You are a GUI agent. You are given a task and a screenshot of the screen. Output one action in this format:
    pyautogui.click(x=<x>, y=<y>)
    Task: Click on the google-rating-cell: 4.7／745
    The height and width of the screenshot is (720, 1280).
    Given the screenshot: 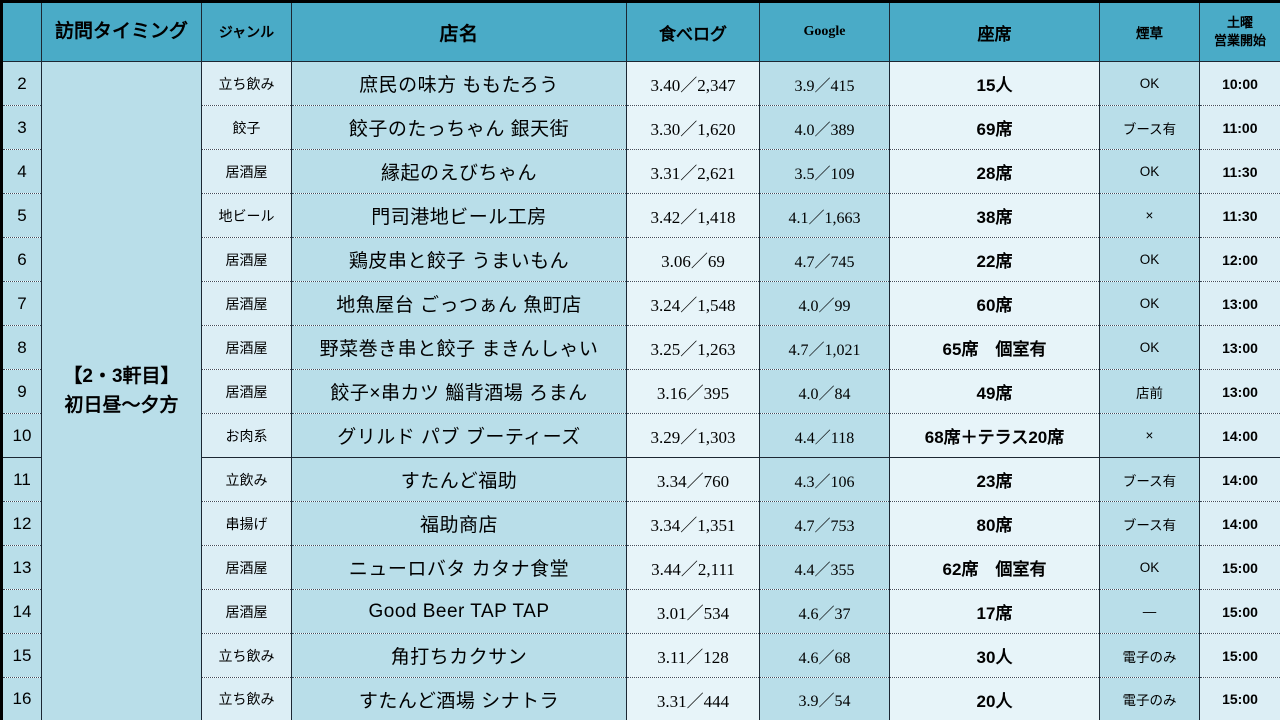 What is the action you would take?
    pyautogui.click(x=824, y=259)
    